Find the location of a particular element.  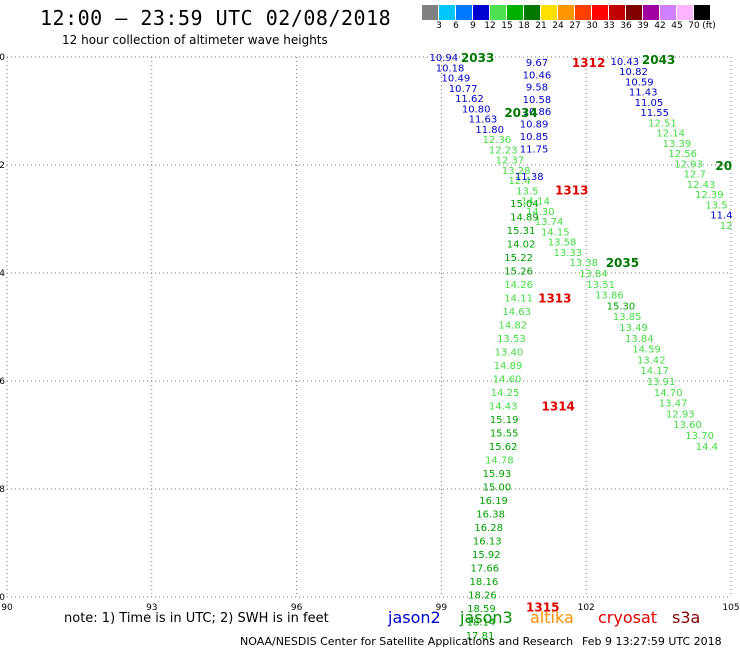

colorbar-label: 9 is located at coordinates (473, 26).